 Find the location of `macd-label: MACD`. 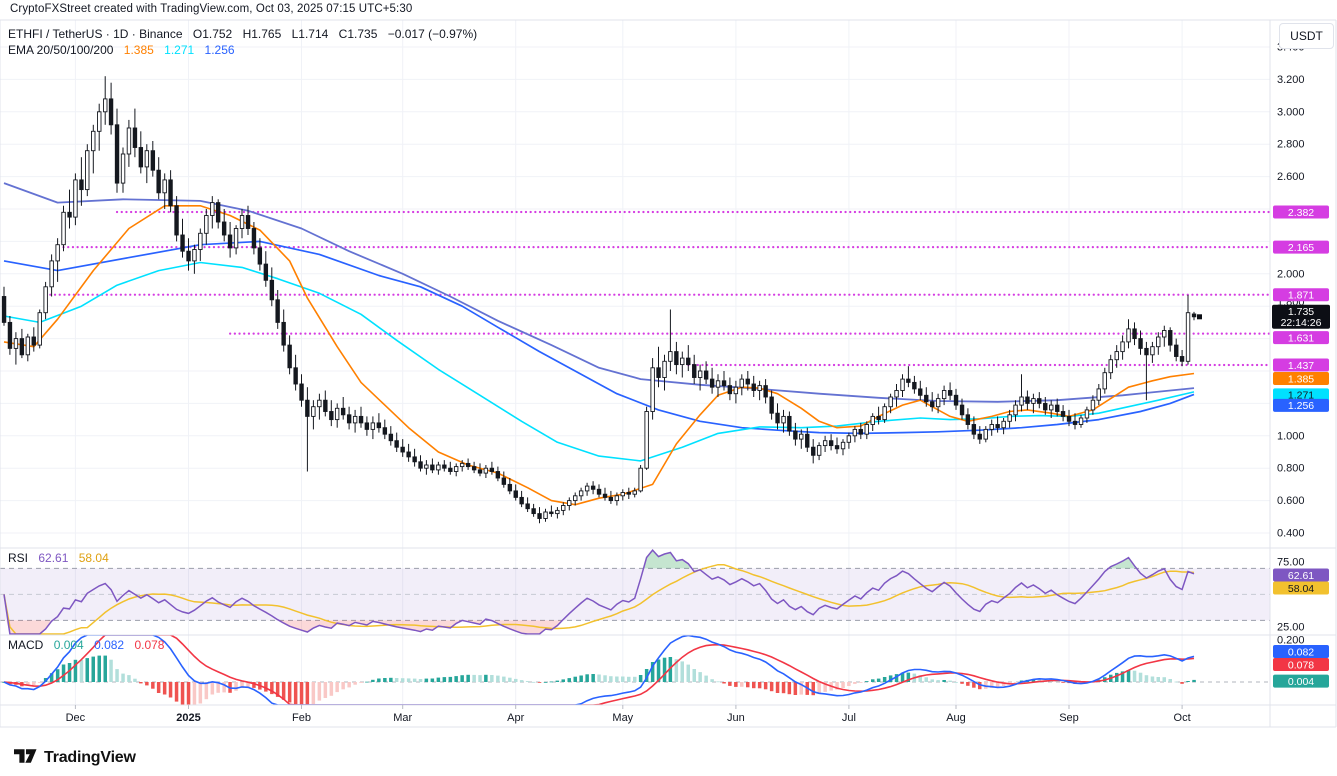

macd-label: MACD is located at coordinates (26, 645).